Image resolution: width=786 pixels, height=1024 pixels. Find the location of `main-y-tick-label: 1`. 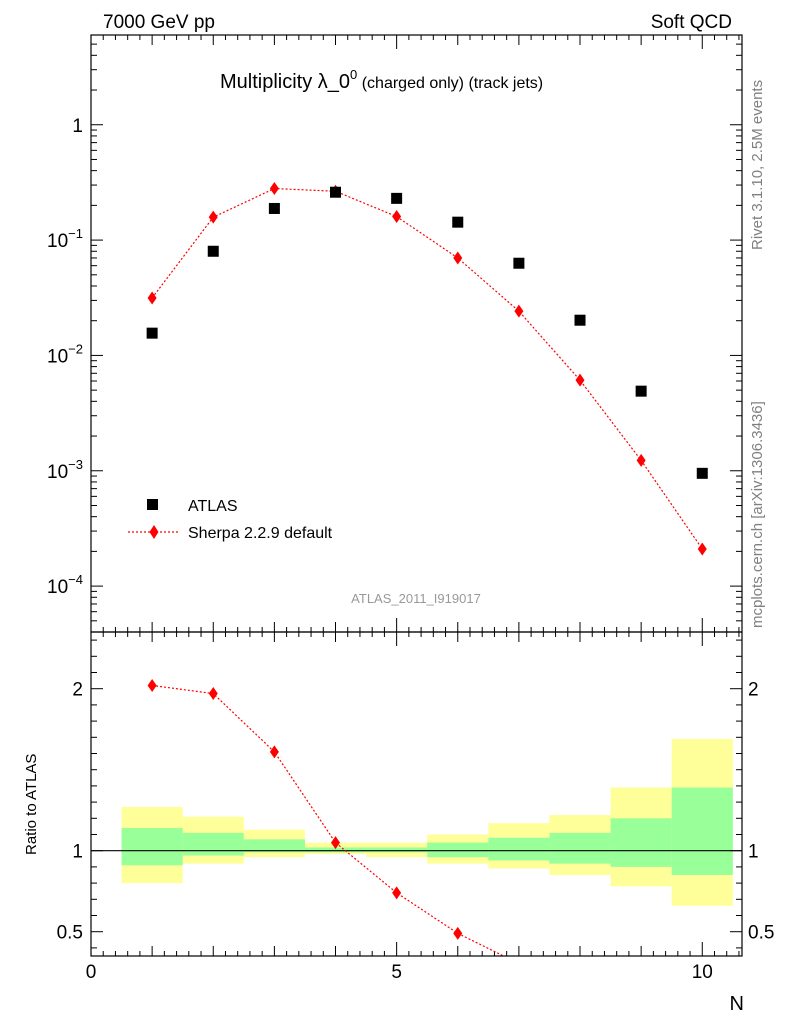

main-y-tick-label: 1 is located at coordinates (77, 126).